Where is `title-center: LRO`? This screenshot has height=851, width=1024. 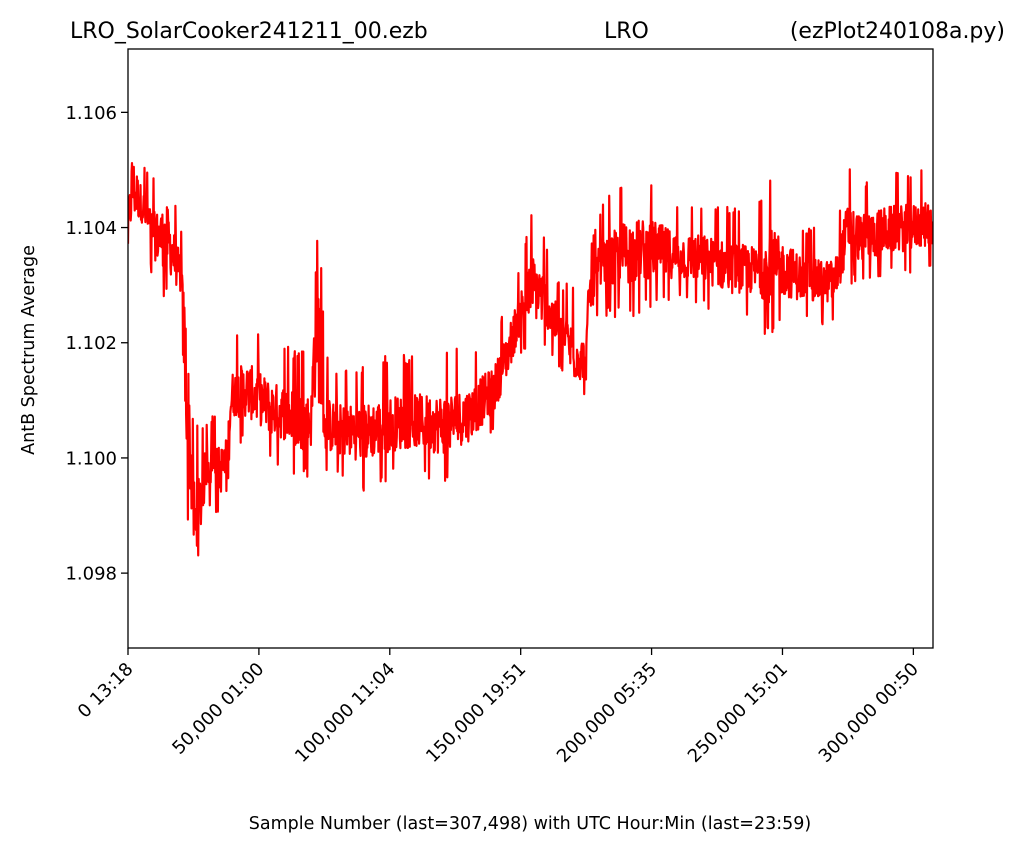
title-center: LRO is located at coordinates (626, 31).